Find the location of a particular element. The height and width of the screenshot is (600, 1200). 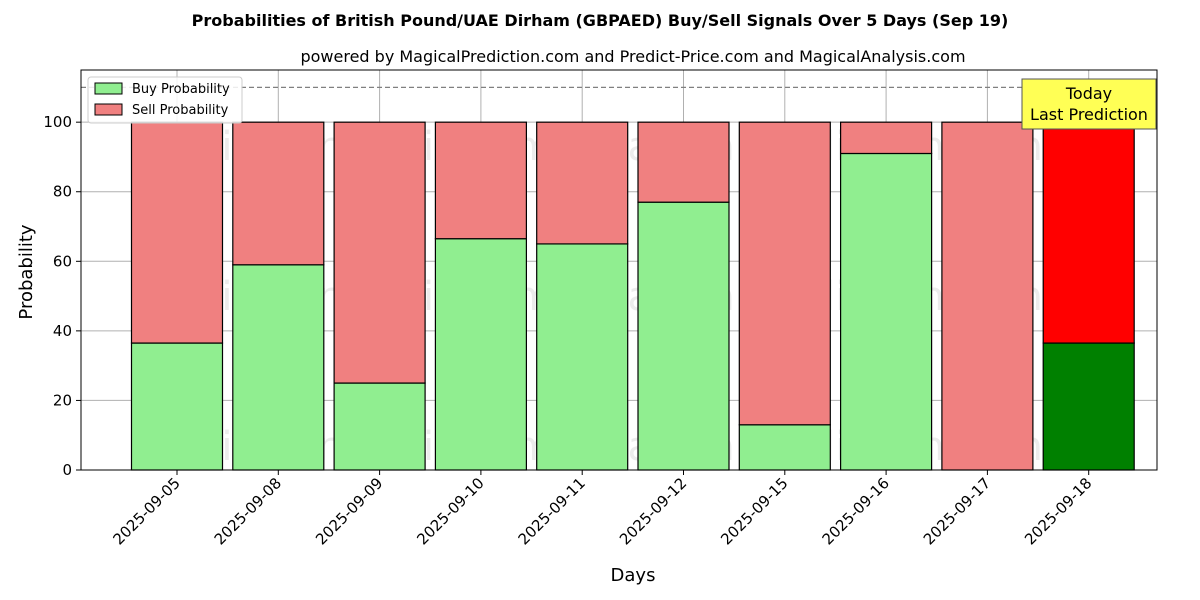

y-axis-ticks: 0 20 40 60 80 100 is located at coordinates (62, 296).